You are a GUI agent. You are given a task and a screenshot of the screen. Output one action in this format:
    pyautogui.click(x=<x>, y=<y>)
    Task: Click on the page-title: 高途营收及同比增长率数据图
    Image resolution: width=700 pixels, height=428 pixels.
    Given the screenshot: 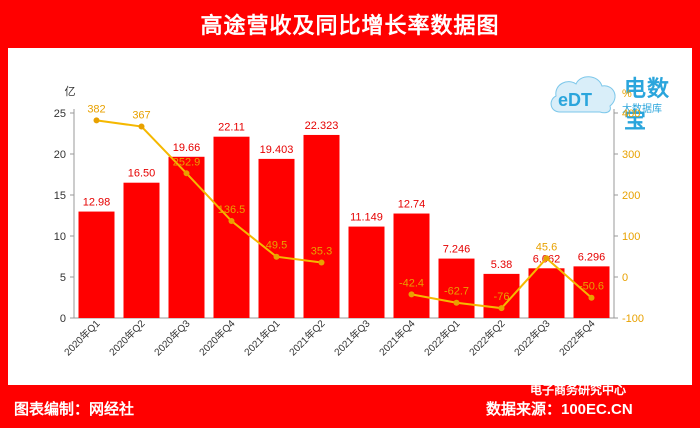 What is the action you would take?
    pyautogui.click(x=350, y=25)
    